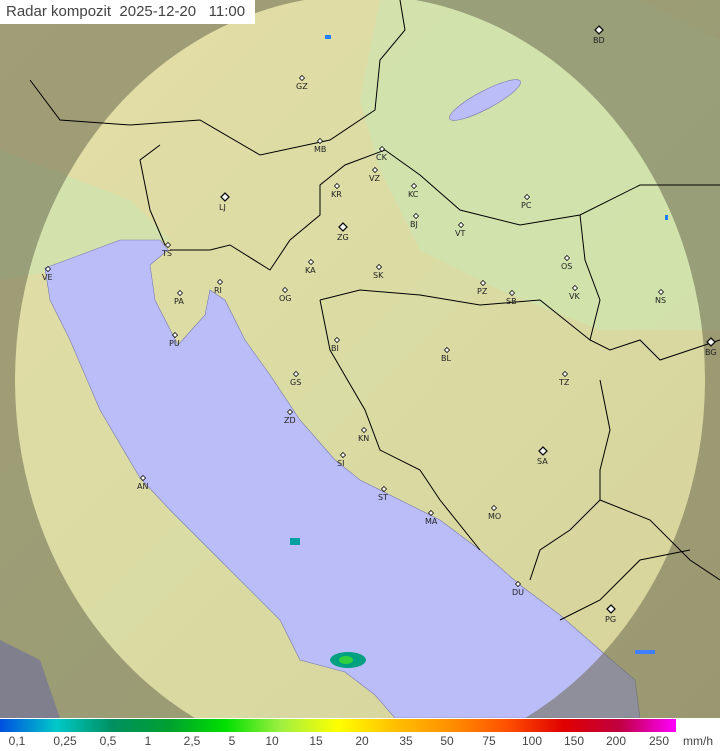 The image size is (720, 751). I want to click on city-label: OS, so click(566, 266).